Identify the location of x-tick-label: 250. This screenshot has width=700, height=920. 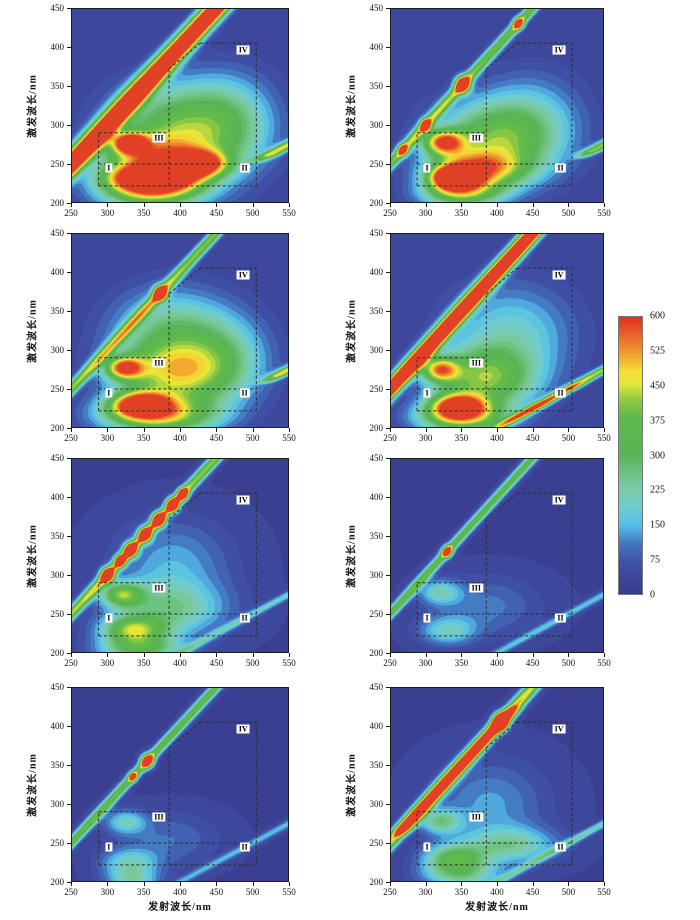
(390, 213).